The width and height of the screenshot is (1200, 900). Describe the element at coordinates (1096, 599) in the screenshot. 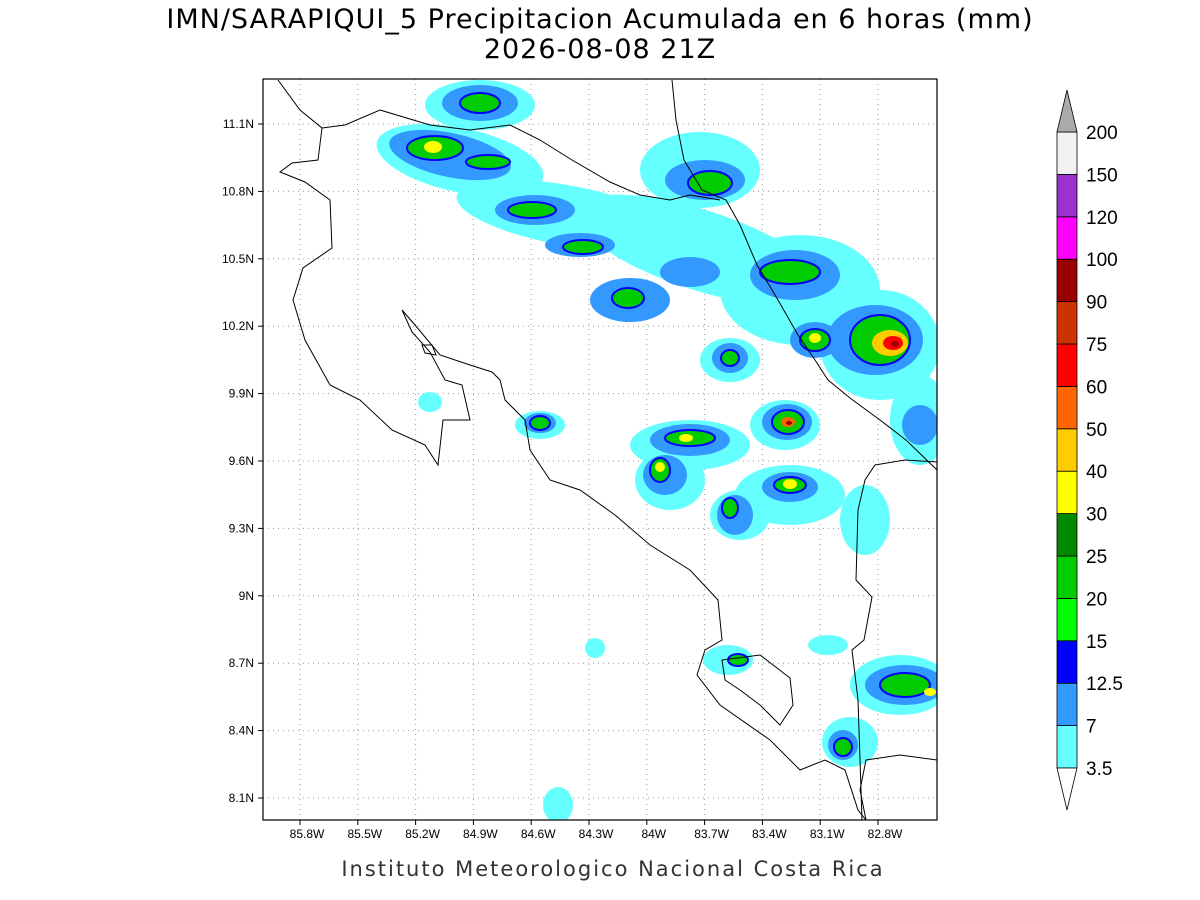

I see `colorbar-label: 20` at that location.